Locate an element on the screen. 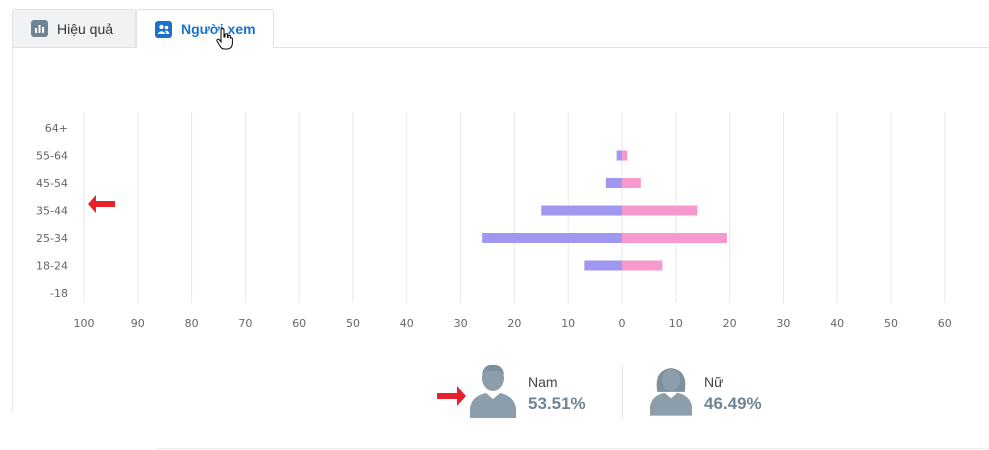 The height and width of the screenshot is (450, 989). male-avatar-icon is located at coordinates (493, 391).